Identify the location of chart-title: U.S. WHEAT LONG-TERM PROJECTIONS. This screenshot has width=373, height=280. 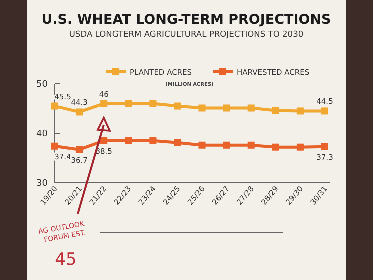
(187, 20).